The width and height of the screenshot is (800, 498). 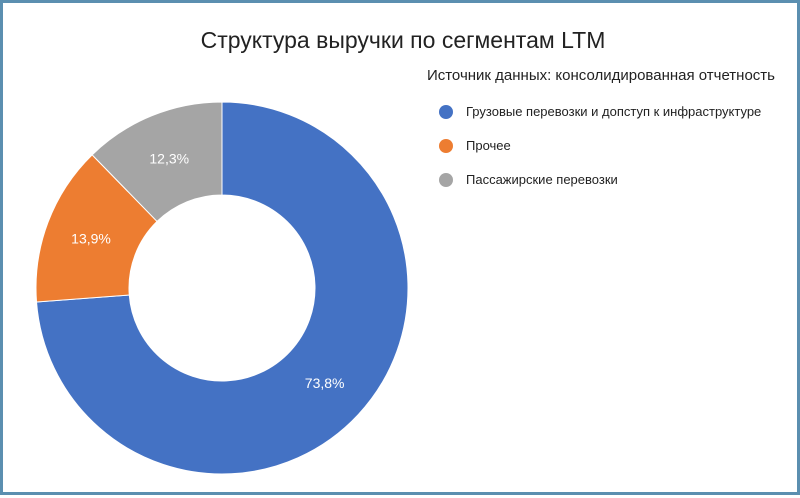 I want to click on slice-value-label: 12,3%, so click(x=169, y=158).